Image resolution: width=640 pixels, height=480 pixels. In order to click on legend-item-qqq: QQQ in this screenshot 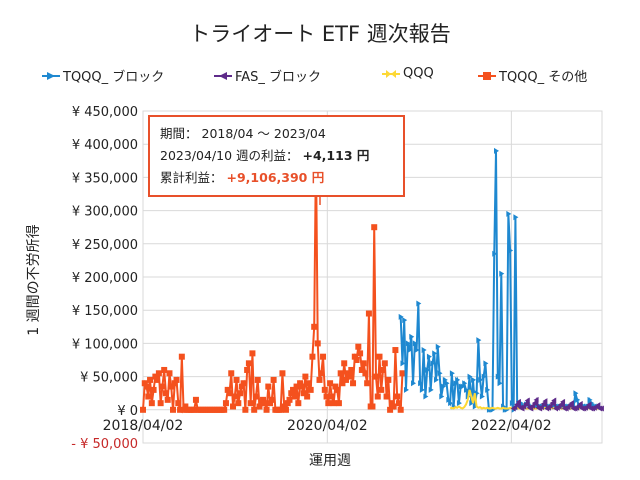, I will do `click(408, 73)`.